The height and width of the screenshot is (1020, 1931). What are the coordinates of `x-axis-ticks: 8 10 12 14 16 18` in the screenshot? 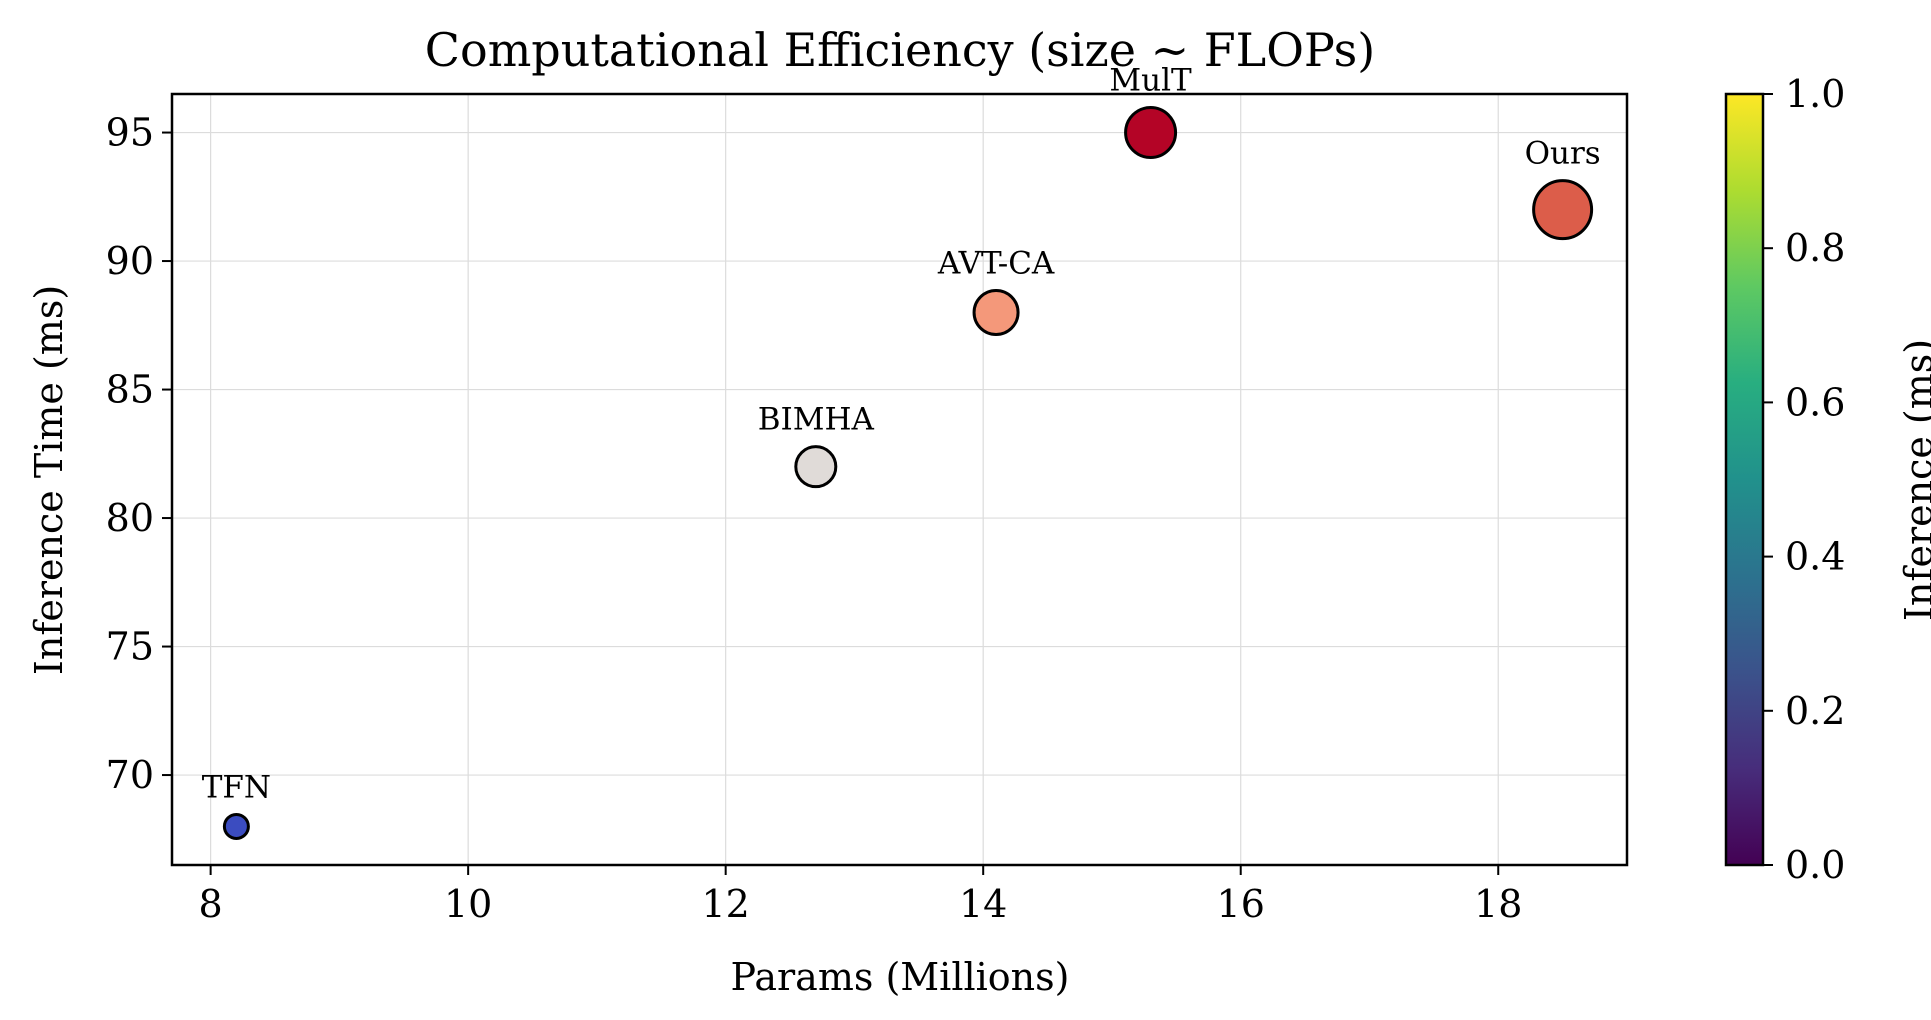 It's located at (860, 895).